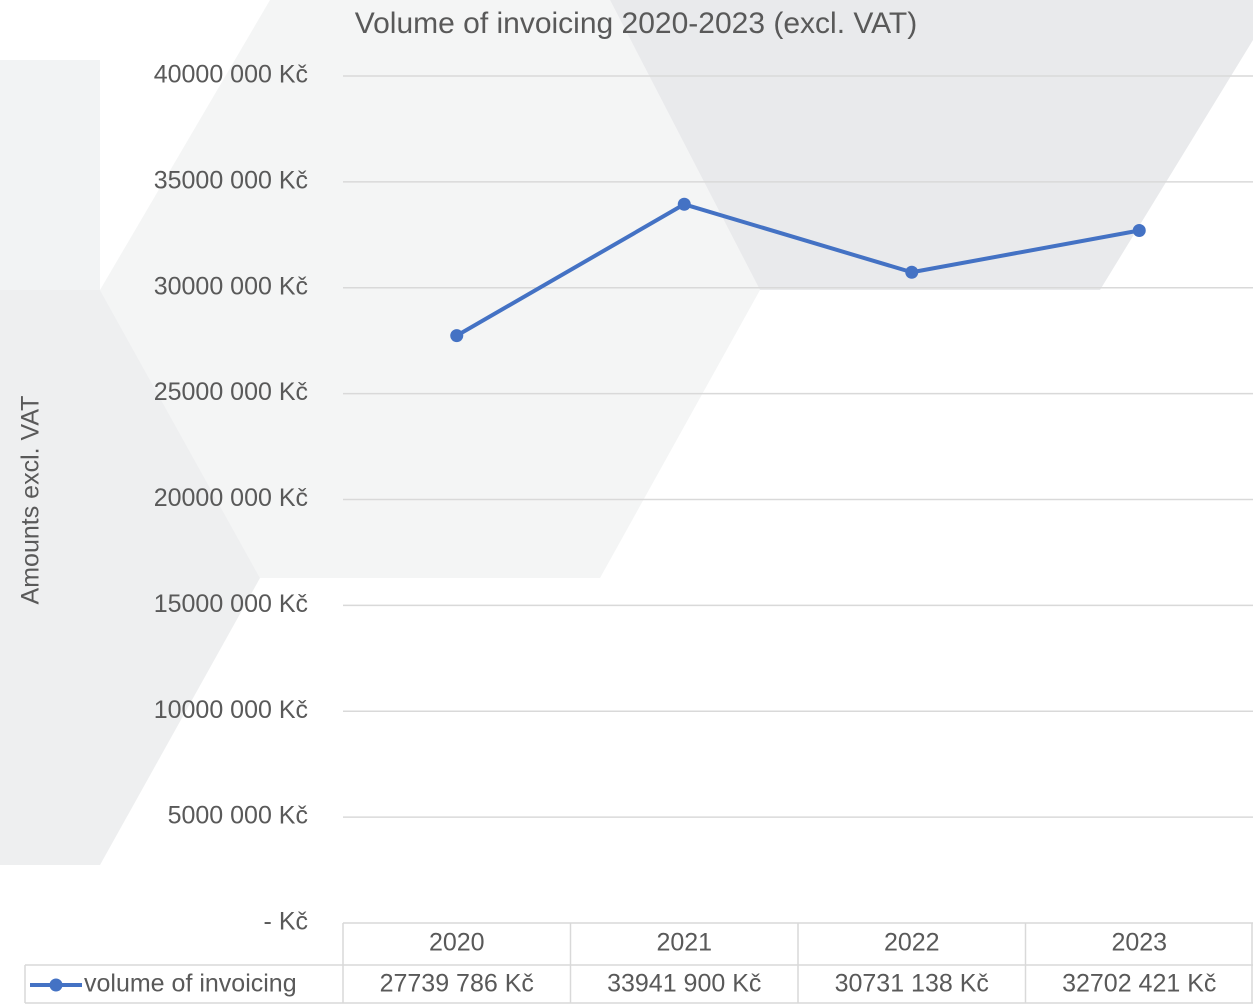 Image resolution: width=1253 pixels, height=1005 pixels. I want to click on data-label: 30731 138 Kč, so click(912, 984).